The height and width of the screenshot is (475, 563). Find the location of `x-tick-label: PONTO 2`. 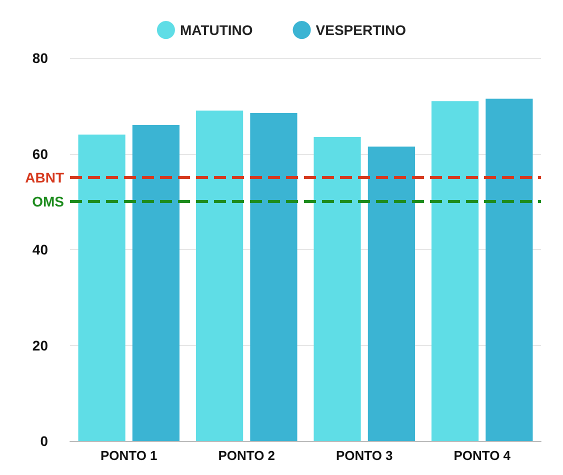

x-tick-label: PONTO 2 is located at coordinates (247, 455).